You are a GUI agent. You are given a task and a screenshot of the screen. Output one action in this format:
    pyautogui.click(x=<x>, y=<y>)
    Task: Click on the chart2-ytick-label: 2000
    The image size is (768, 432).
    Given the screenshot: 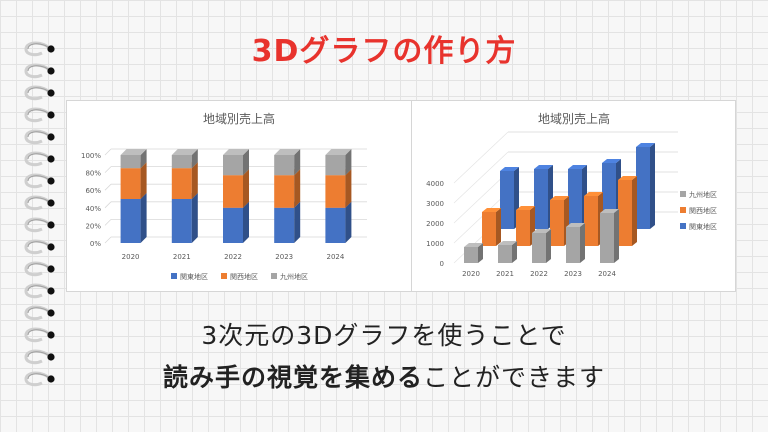 What is the action you would take?
    pyautogui.click(x=435, y=224)
    